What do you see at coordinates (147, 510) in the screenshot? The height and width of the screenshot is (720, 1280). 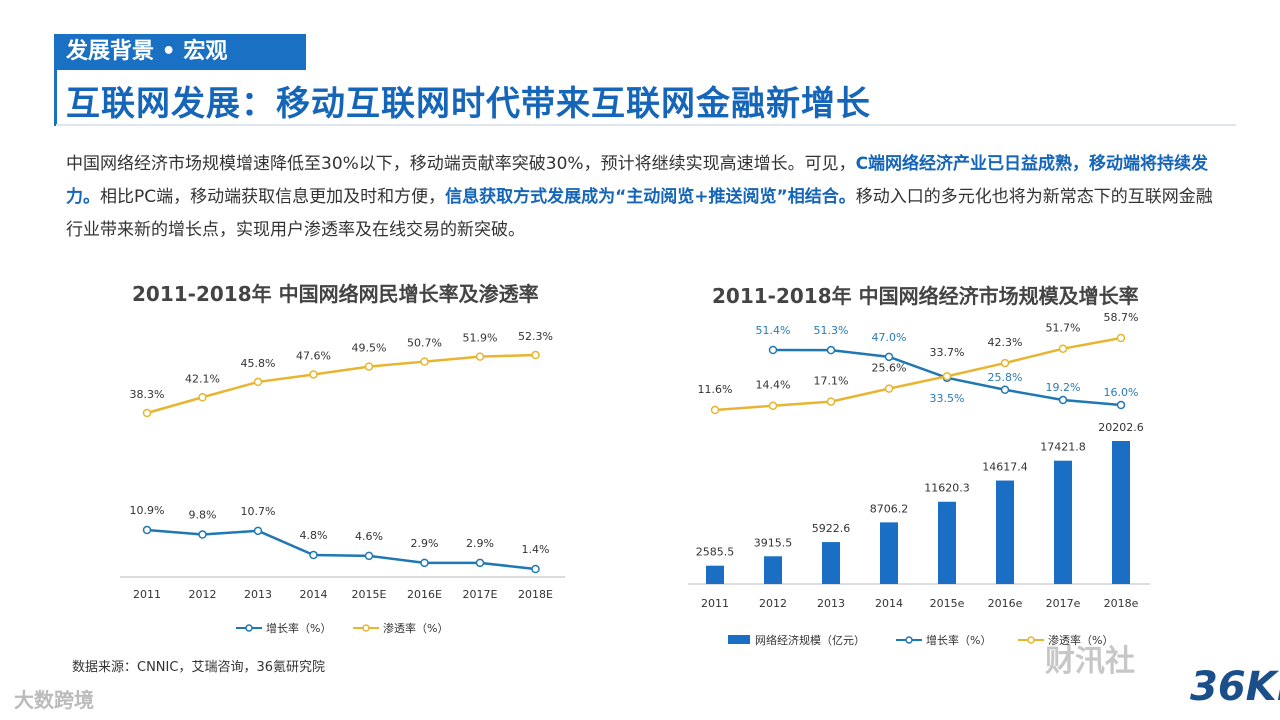 I see `left-growth-label: 10.9%` at bounding box center [147, 510].